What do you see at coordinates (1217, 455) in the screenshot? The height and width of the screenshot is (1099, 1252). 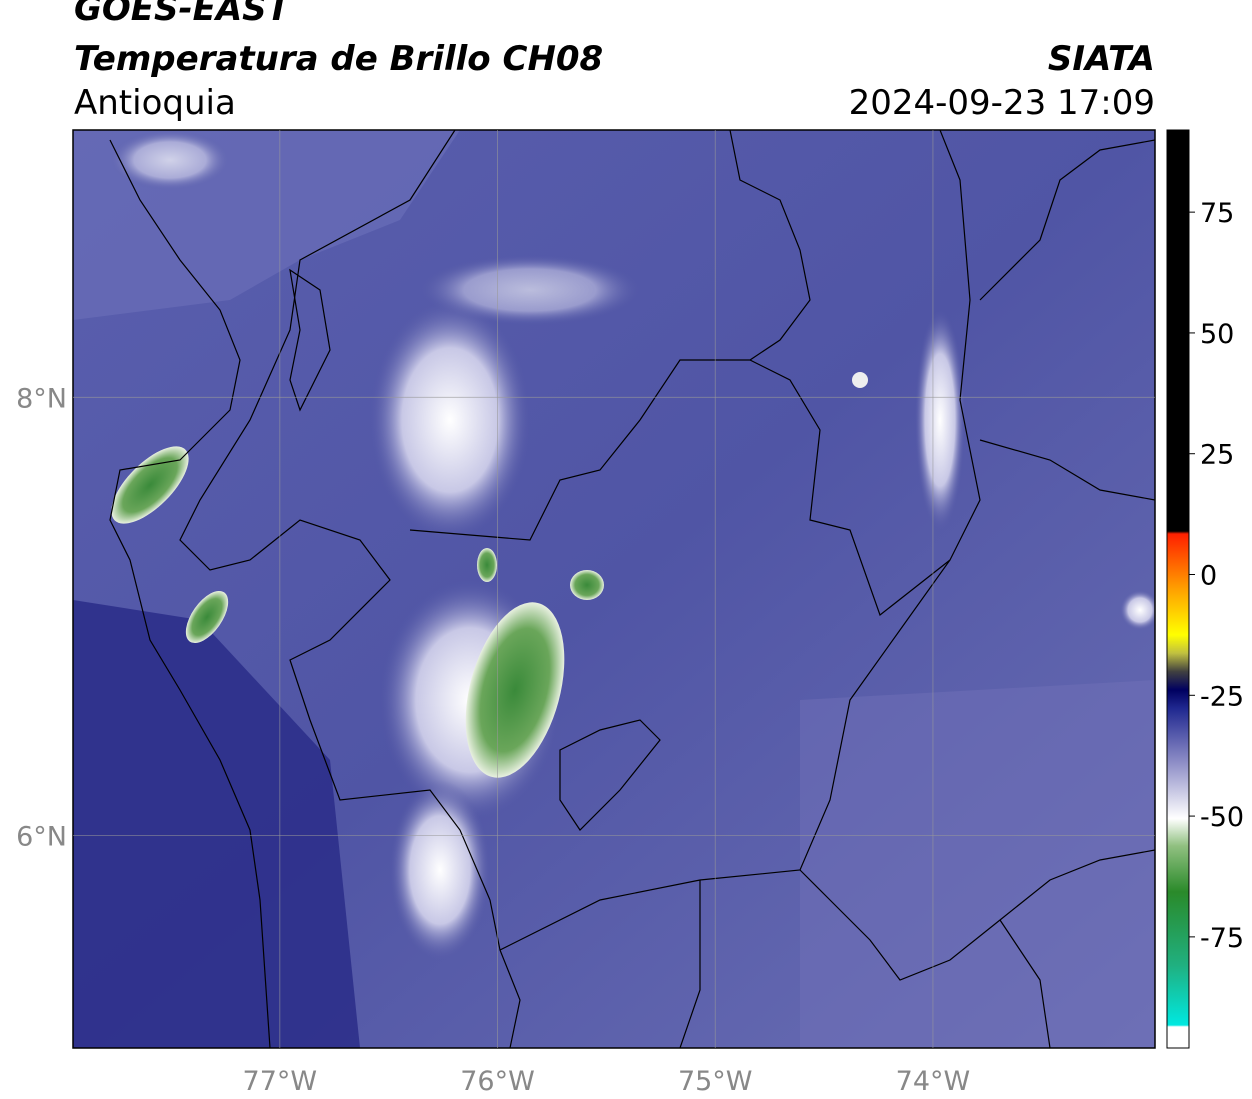 I see `colorbar-tick-label: 25` at bounding box center [1217, 455].